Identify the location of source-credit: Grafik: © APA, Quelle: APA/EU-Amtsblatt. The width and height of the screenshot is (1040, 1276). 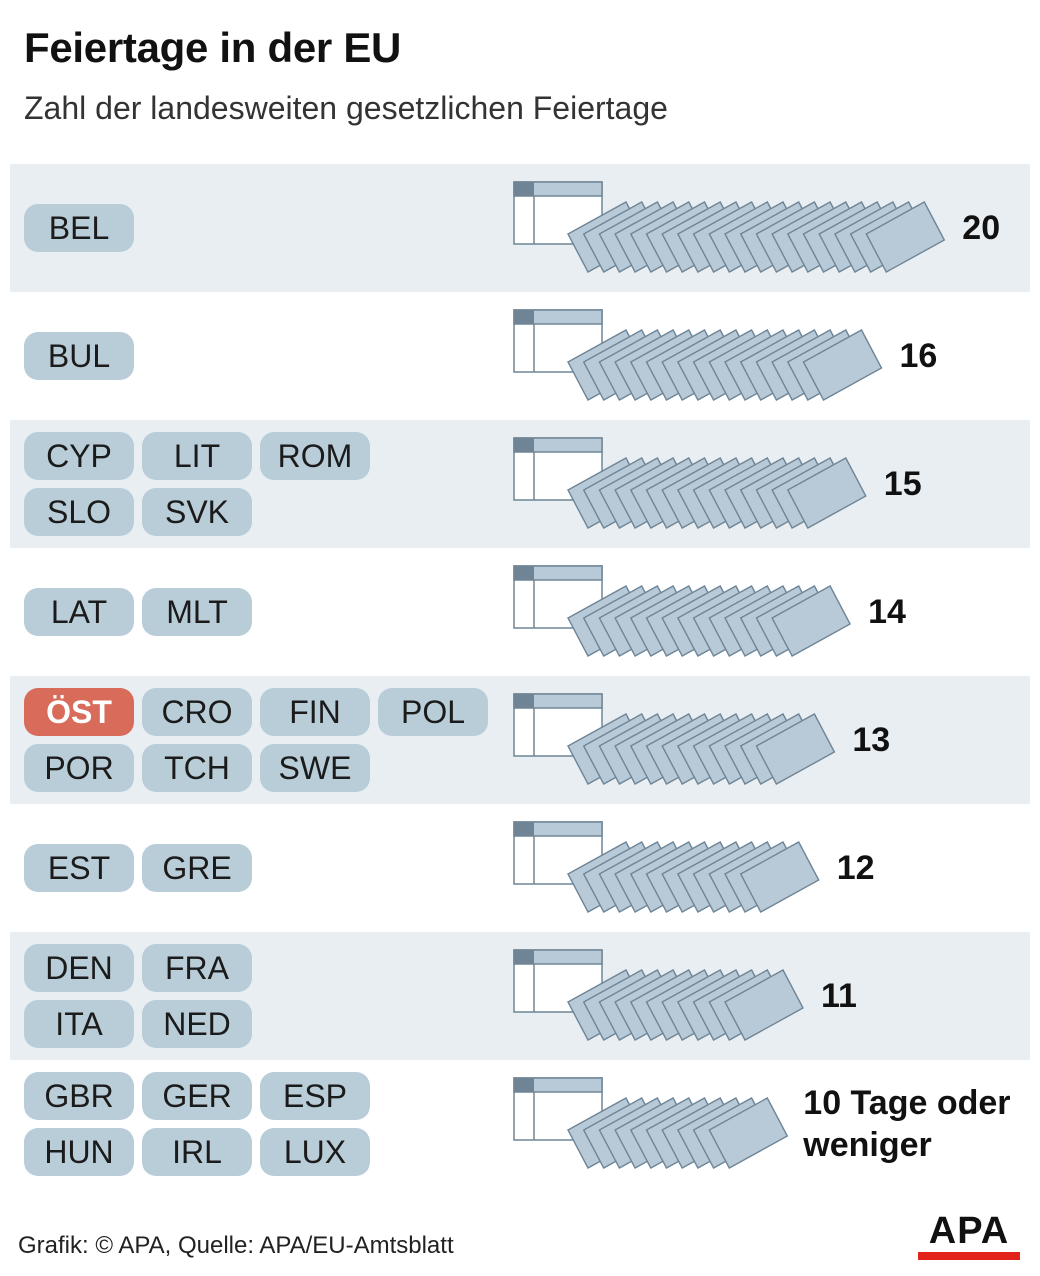
(236, 1245).